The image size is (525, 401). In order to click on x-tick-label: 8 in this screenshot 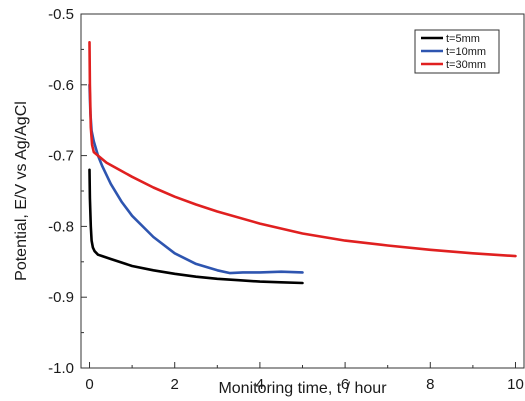, I will do `click(430, 384)`.